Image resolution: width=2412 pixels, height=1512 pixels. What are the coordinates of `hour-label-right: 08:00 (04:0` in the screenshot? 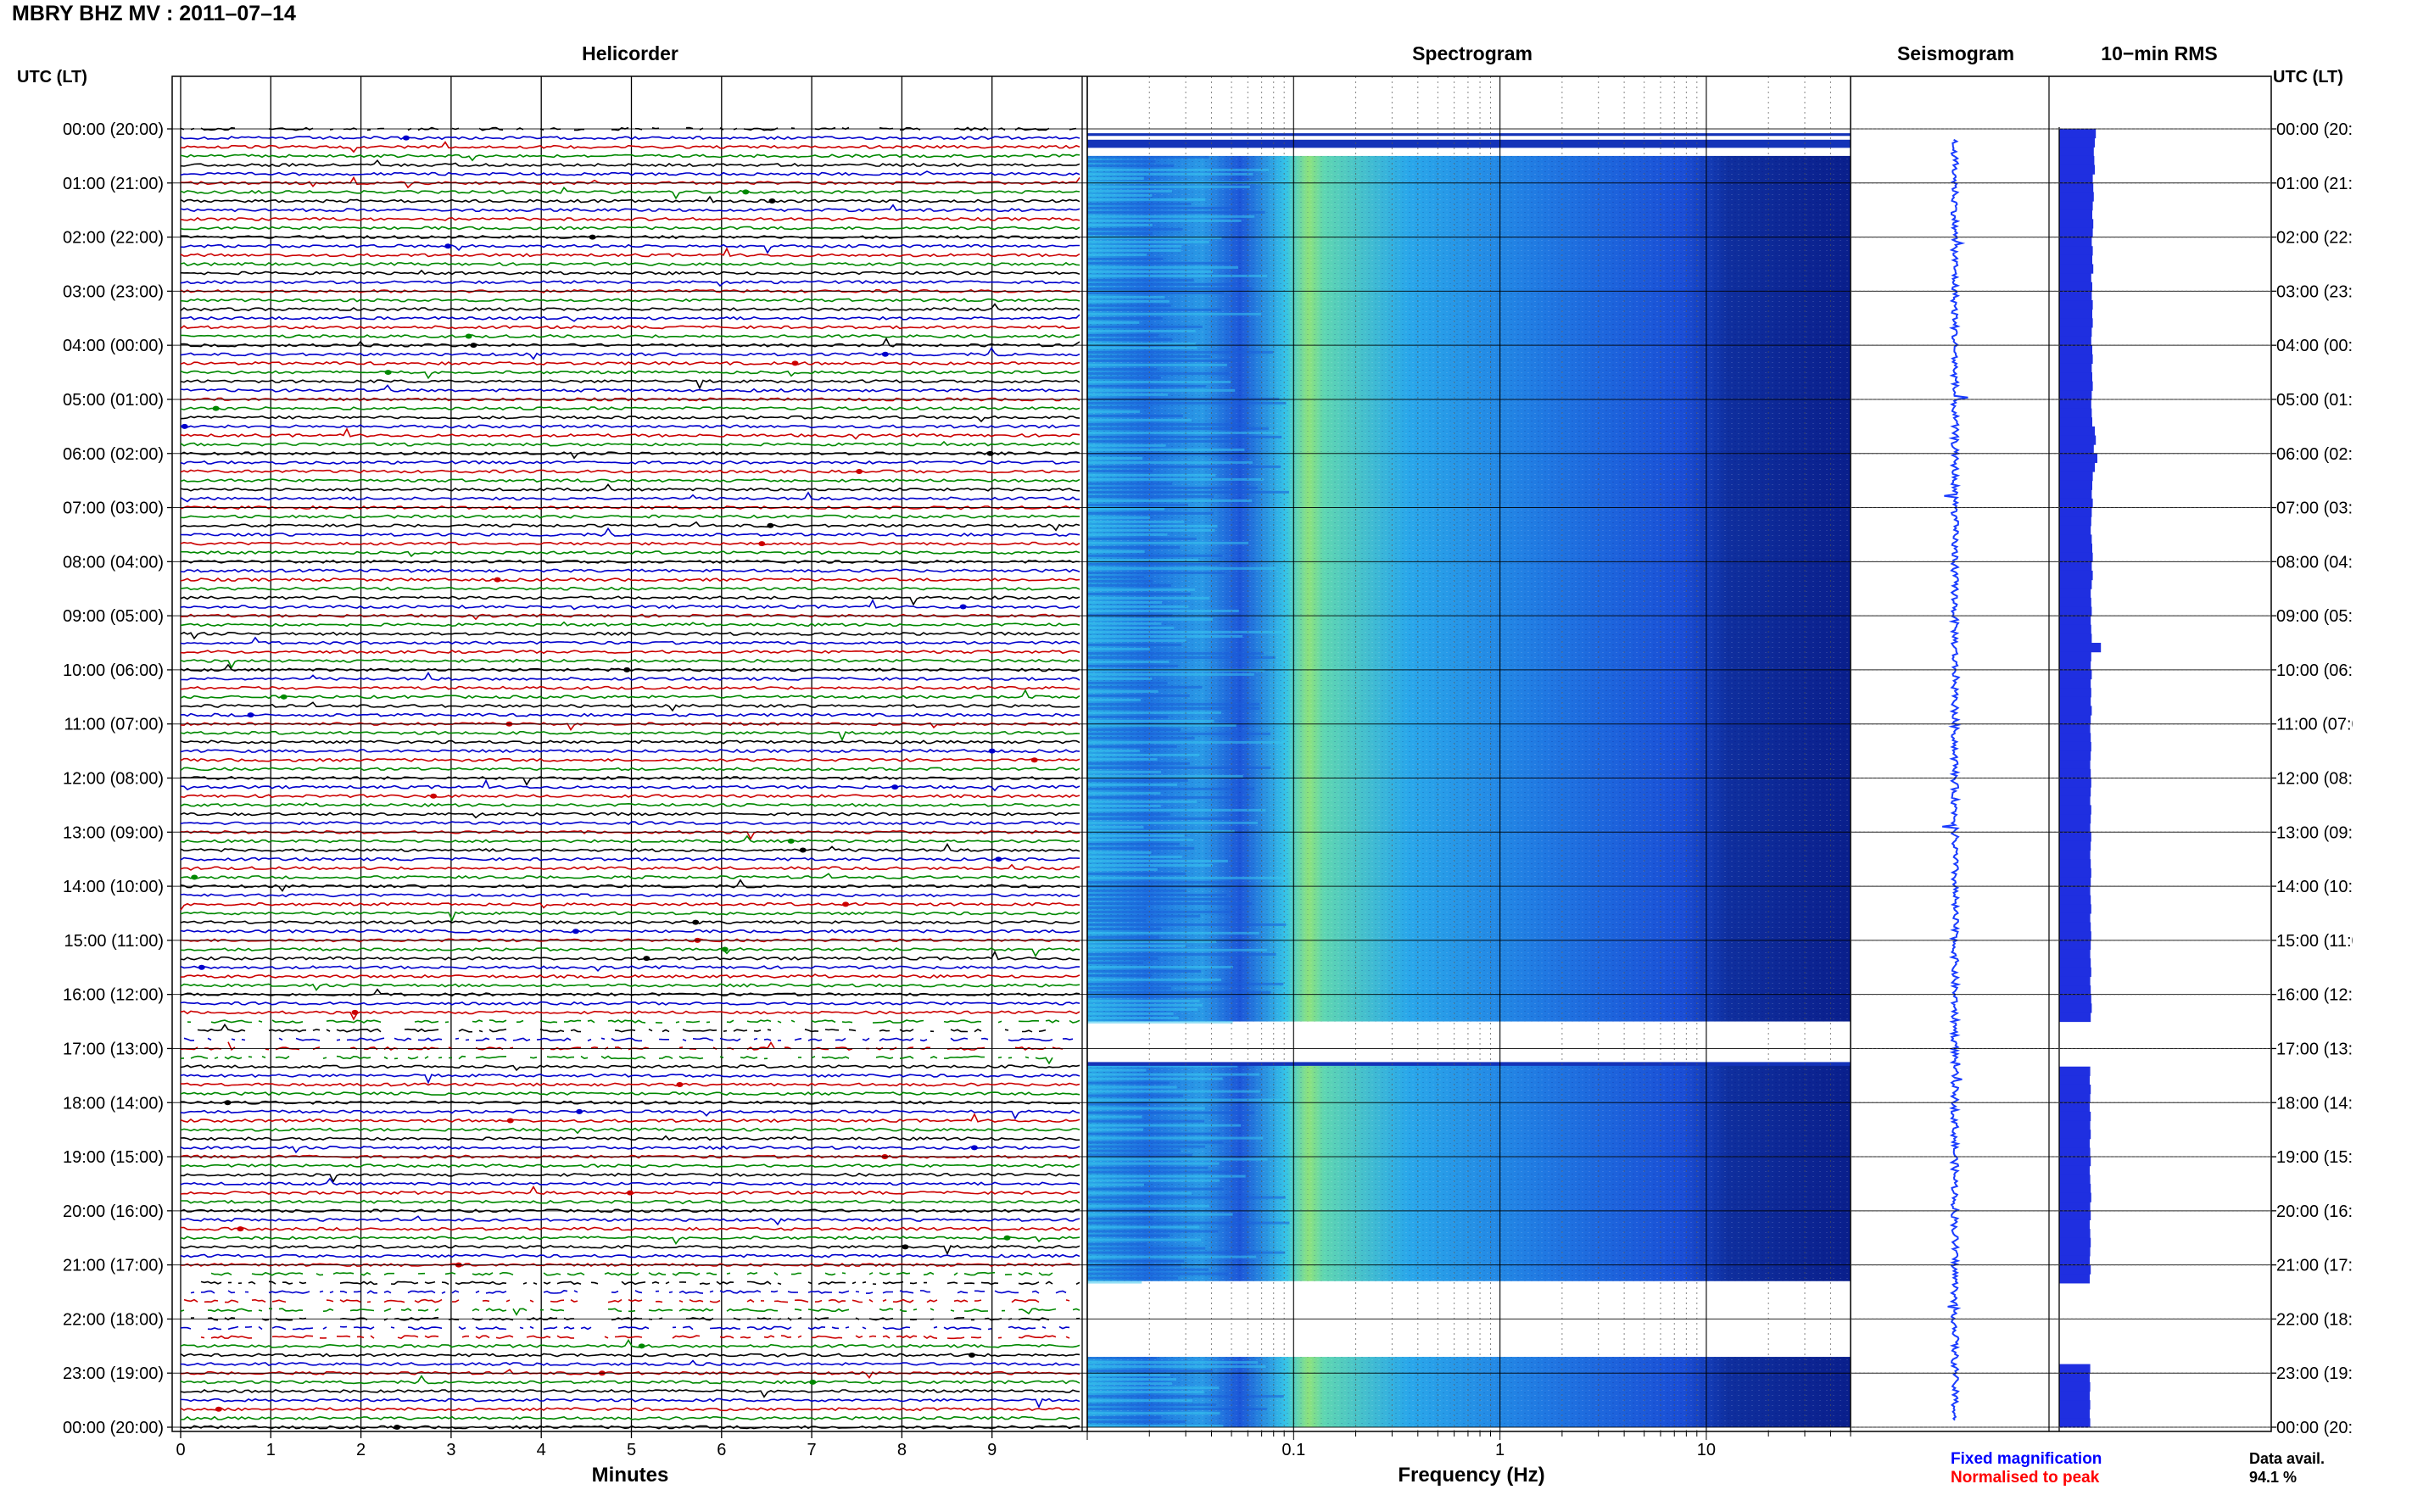 It's located at (2319, 562).